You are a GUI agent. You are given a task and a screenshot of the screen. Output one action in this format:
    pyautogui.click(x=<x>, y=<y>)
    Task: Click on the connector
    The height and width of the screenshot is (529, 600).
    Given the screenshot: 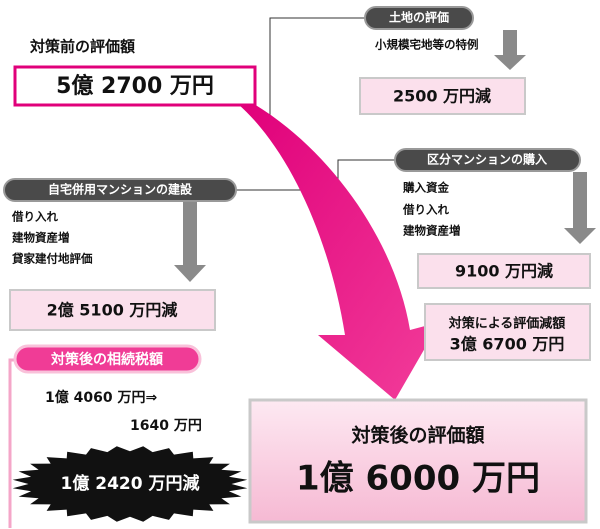 What is the action you would take?
    pyautogui.click(x=317, y=76)
    